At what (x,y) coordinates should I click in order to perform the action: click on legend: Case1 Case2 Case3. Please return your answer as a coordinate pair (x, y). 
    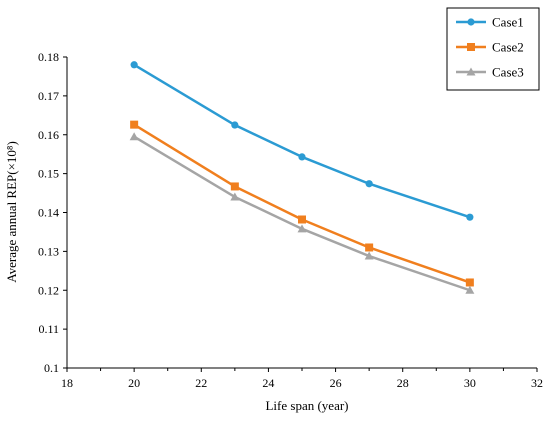
    Looking at the image, I should click on (493, 49).